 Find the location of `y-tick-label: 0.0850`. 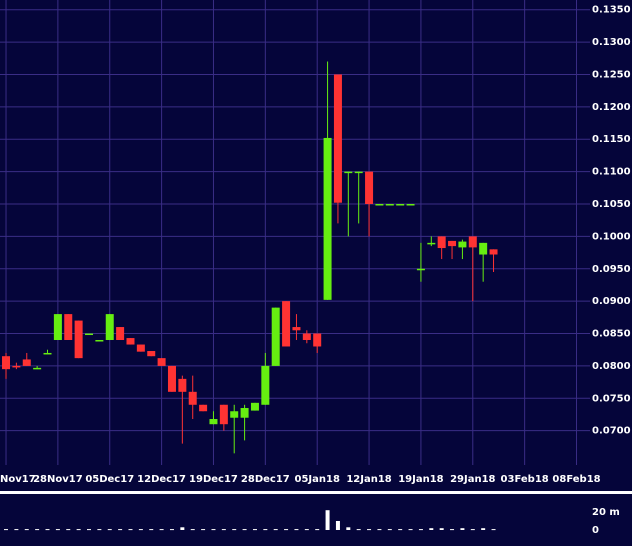

y-tick-label: 0.0850 is located at coordinates (611, 334).